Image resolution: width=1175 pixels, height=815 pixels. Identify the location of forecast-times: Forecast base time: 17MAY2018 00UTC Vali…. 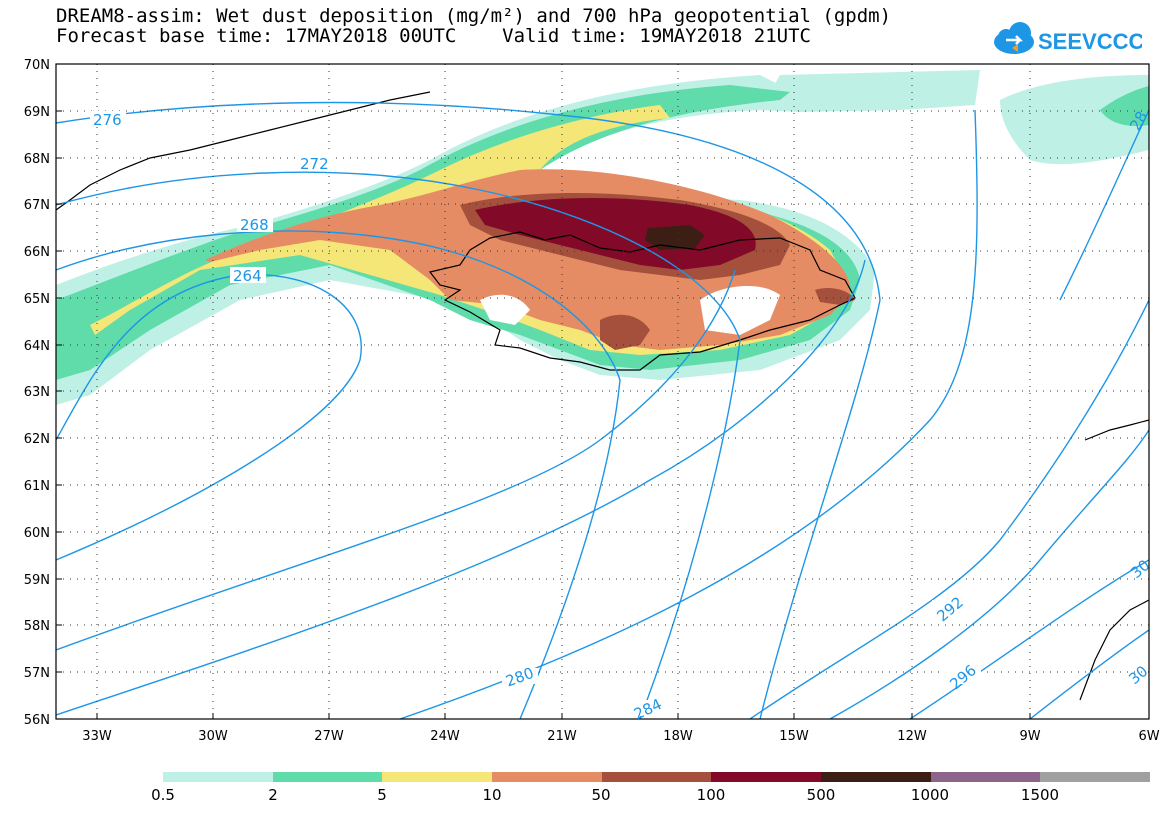
(433, 36).